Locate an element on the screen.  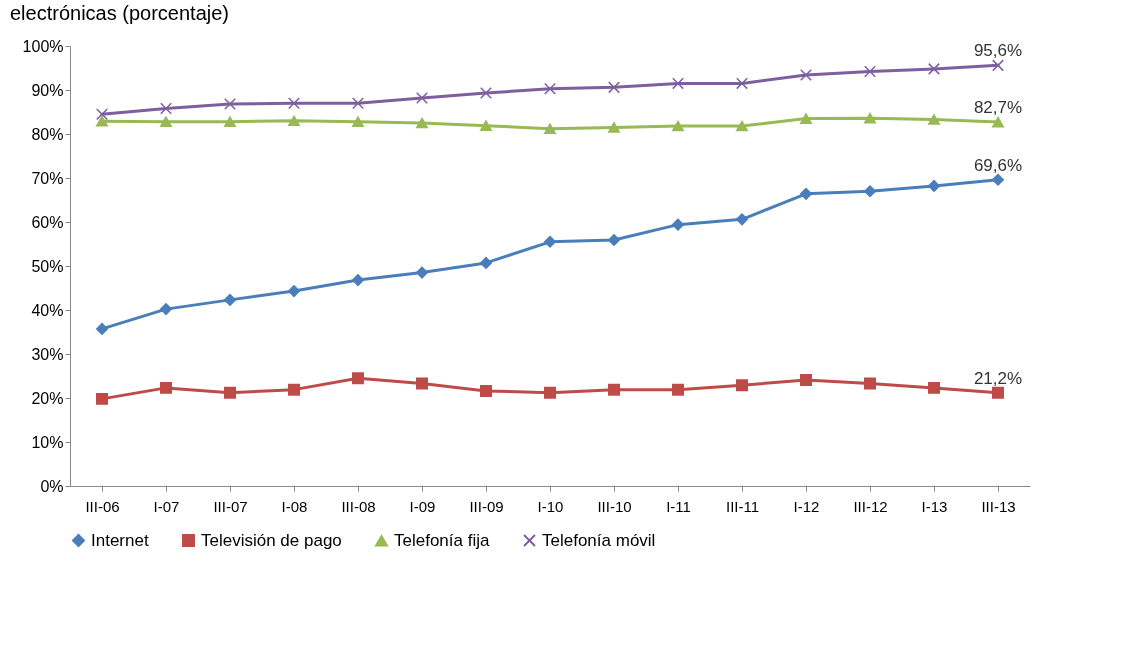
x-tick-label: I-09 is located at coordinates (422, 506).